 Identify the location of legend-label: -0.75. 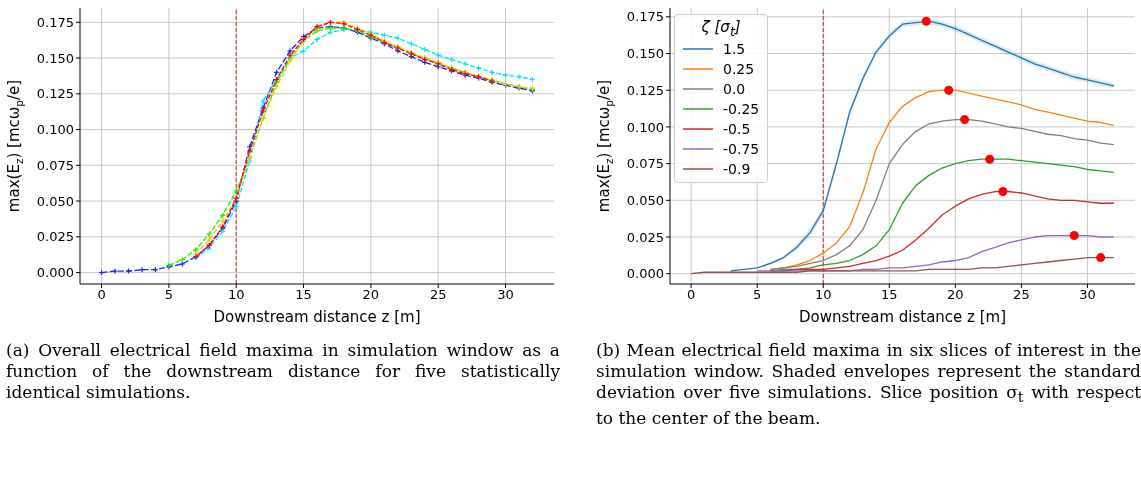
(741, 149).